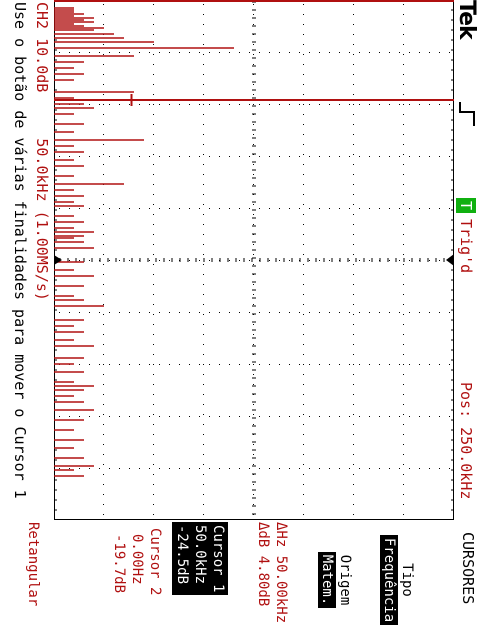 This screenshot has width=480, height=640. I want to click on cursor2-freq: 0.00Hz, so click(137, 559).